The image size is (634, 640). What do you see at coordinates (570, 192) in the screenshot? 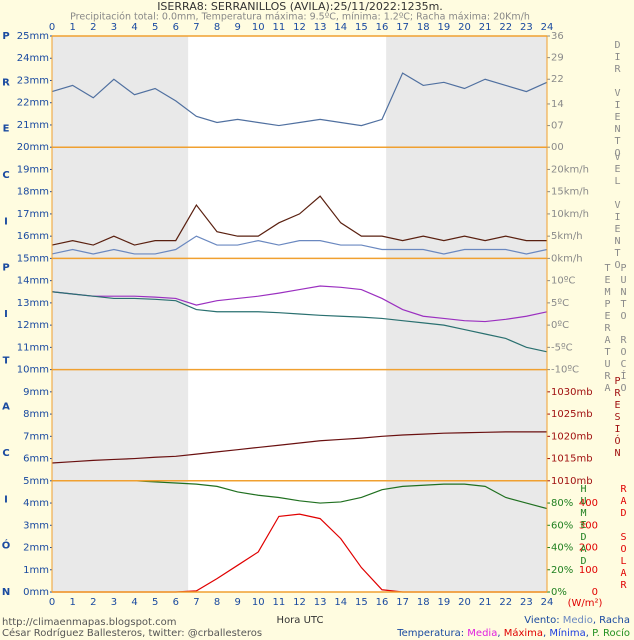
I see `y-tick-label: 15km/h` at bounding box center [570, 192].